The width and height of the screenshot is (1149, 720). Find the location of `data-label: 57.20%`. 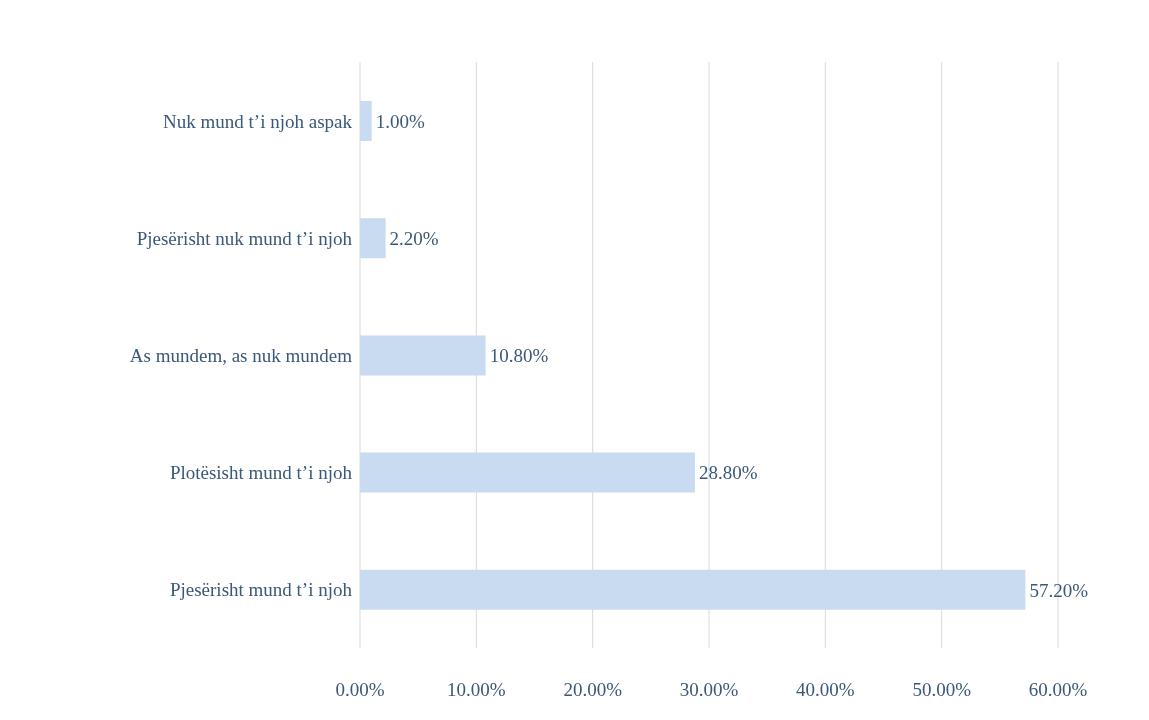

data-label: 57.20% is located at coordinates (1059, 590).